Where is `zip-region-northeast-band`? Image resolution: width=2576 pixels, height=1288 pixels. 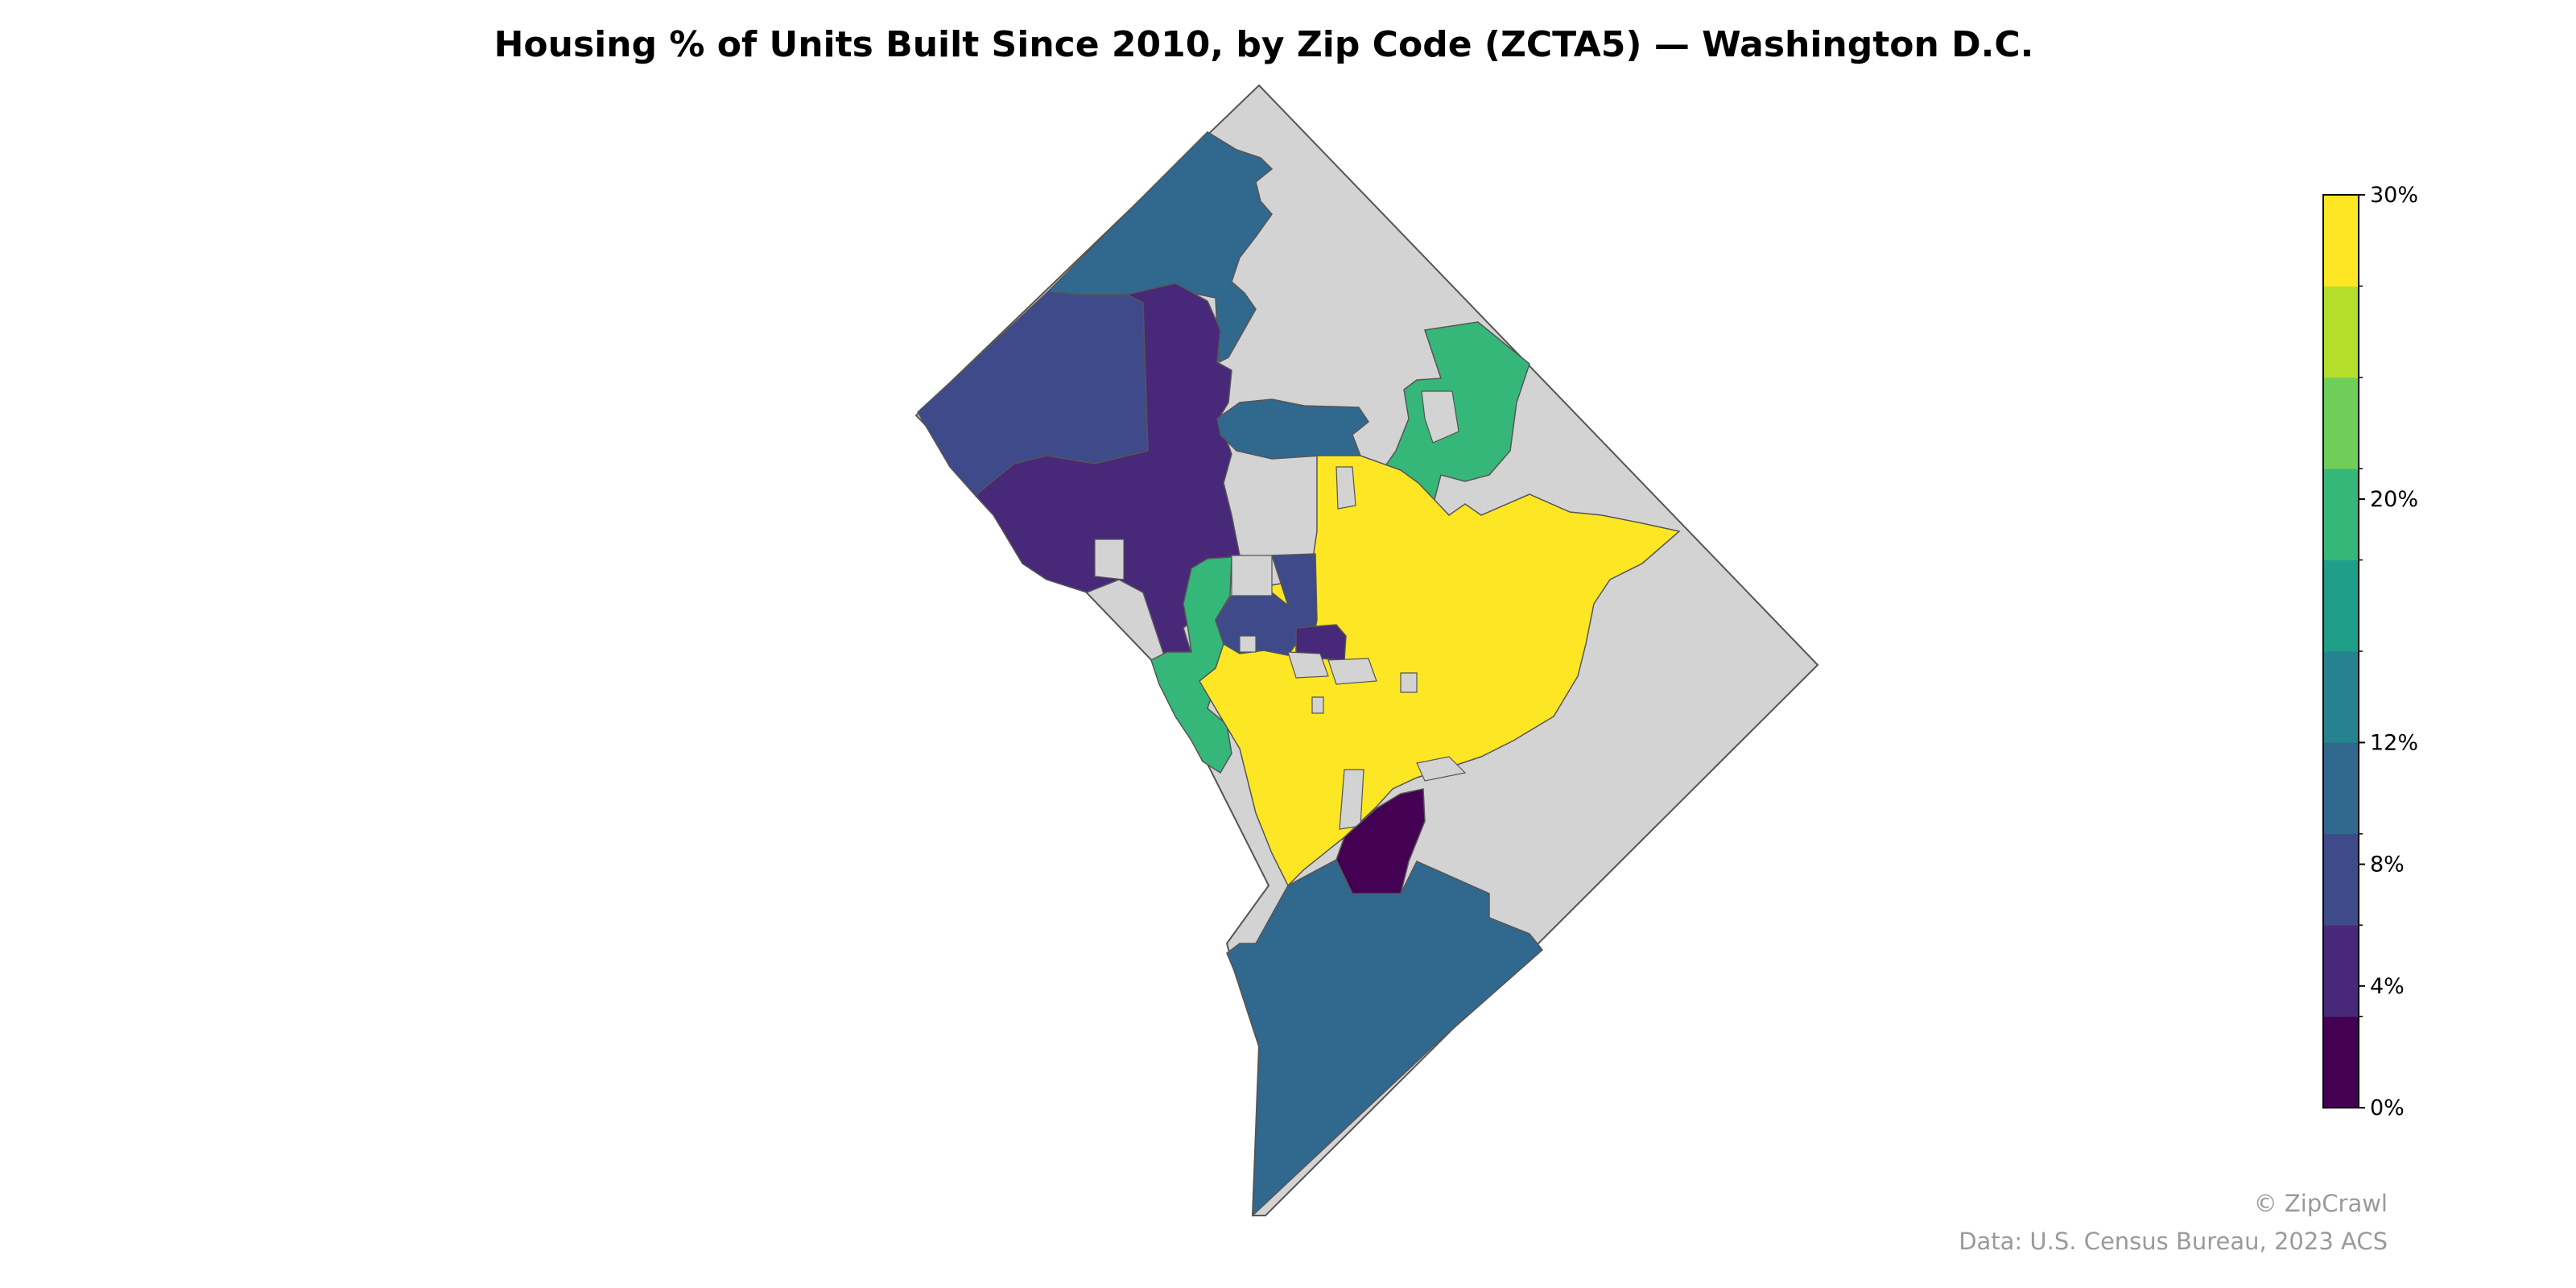 zip-region-northeast-band is located at coordinates (1293, 429).